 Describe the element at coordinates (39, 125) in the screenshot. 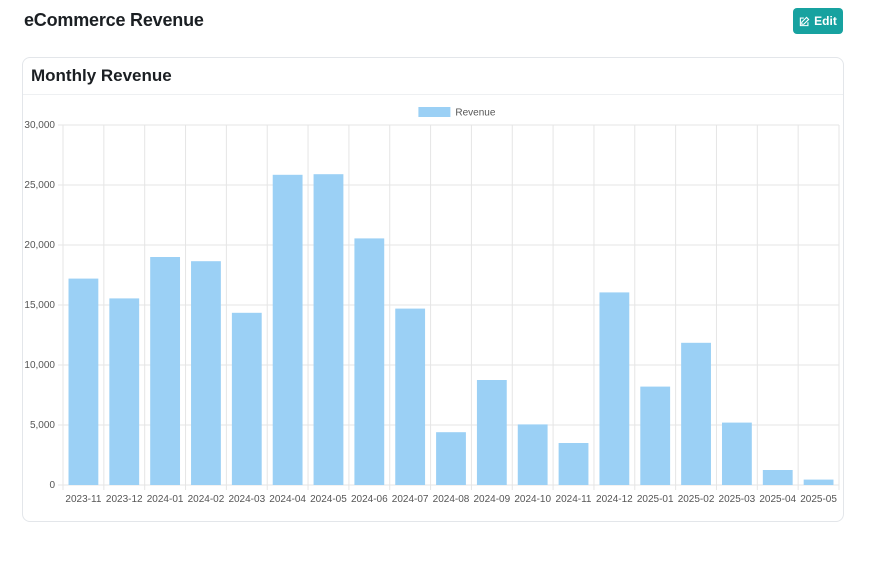

I see `y-tick-label: 30,000` at that location.